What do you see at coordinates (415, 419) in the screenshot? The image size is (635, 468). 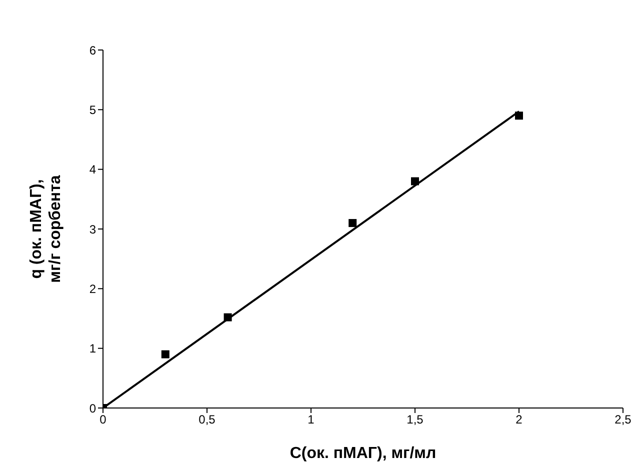 I see `x-tick-label: 1,5` at bounding box center [415, 419].